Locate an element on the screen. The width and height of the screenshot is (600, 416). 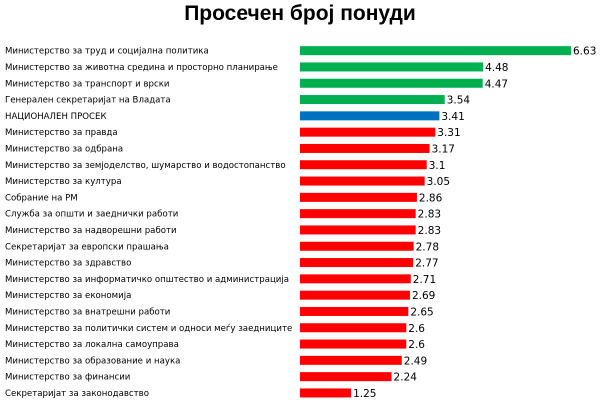
category-label: Секретаријат за европски прашања is located at coordinates (87, 247).